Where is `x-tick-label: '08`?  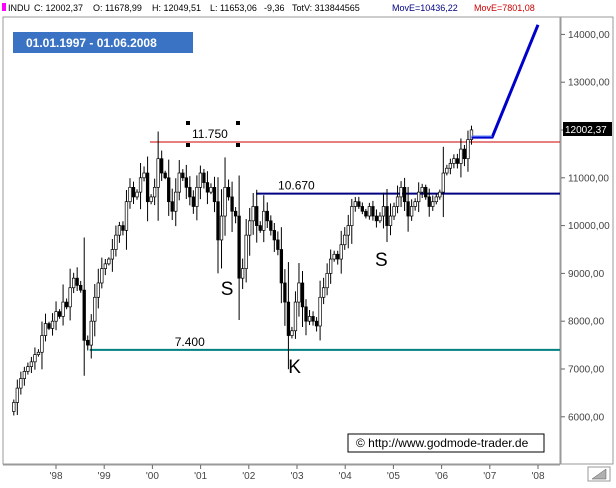
x-tick-label: '08 is located at coordinates (537, 476).